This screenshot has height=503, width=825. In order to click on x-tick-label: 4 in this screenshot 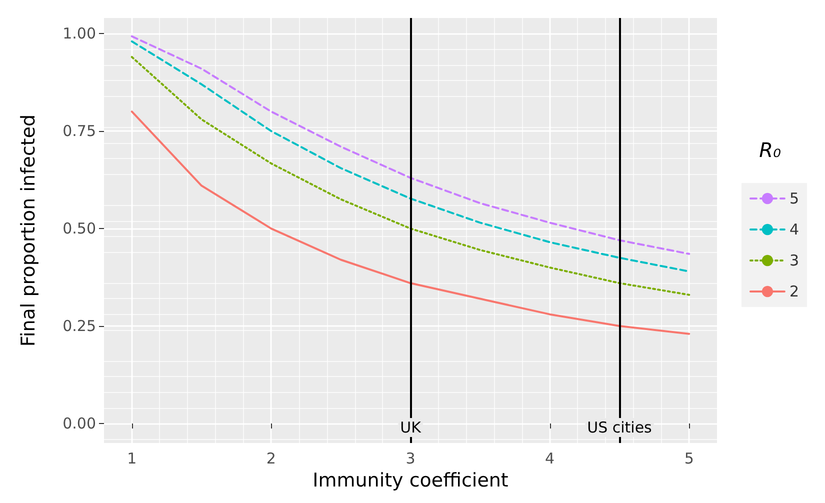, I will do `click(550, 459)`.